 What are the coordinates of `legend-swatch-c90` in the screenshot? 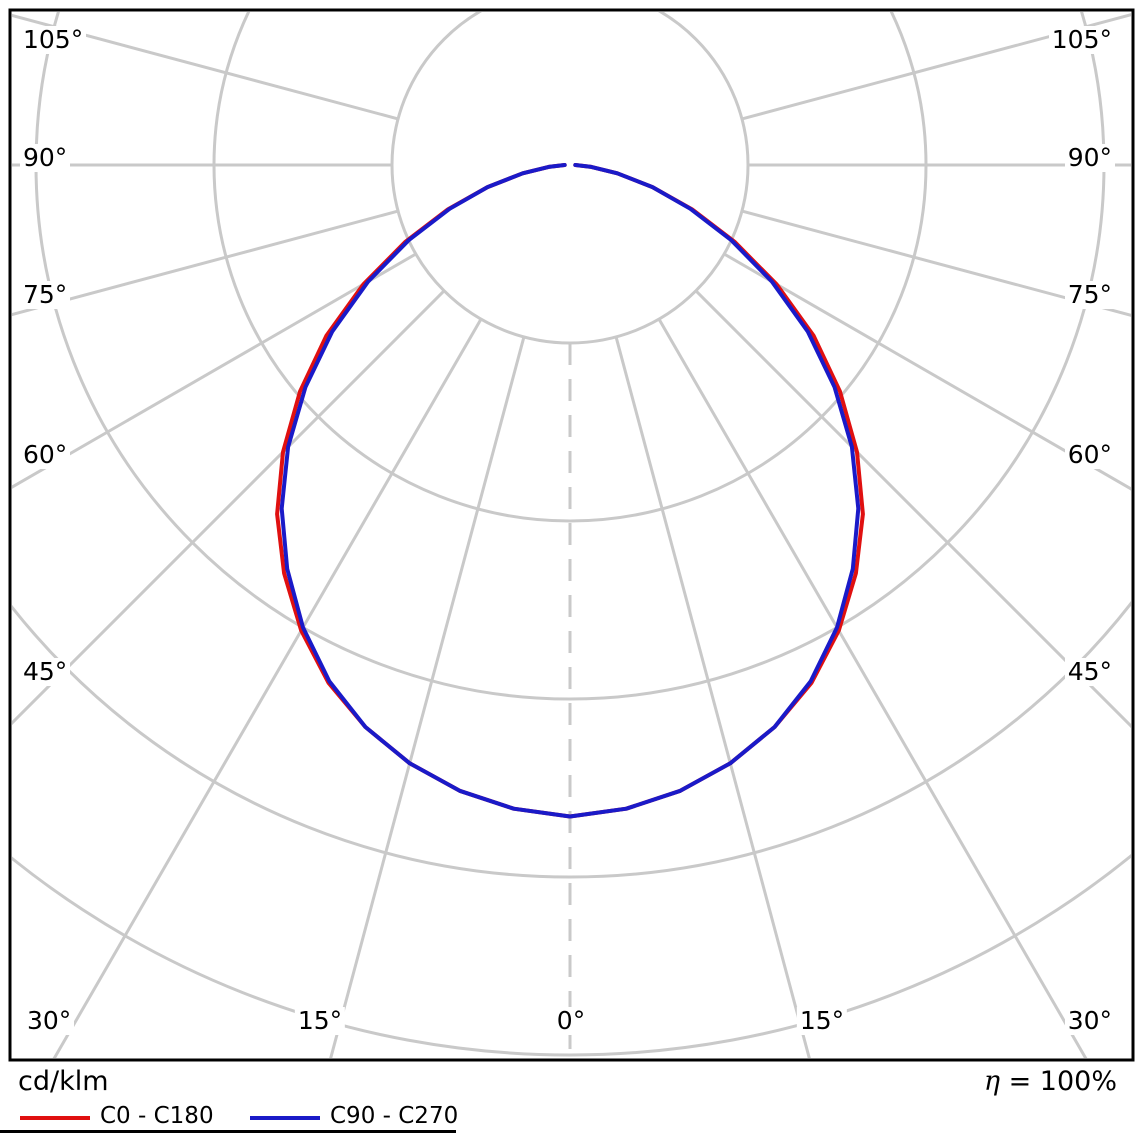 It's located at (285, 1118).